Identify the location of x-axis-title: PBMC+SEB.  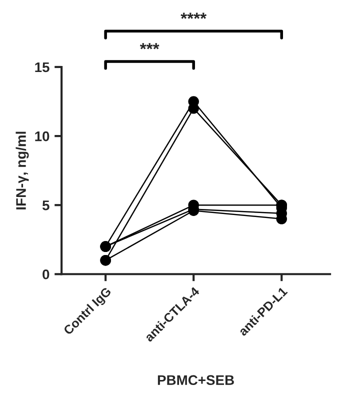
(196, 380).